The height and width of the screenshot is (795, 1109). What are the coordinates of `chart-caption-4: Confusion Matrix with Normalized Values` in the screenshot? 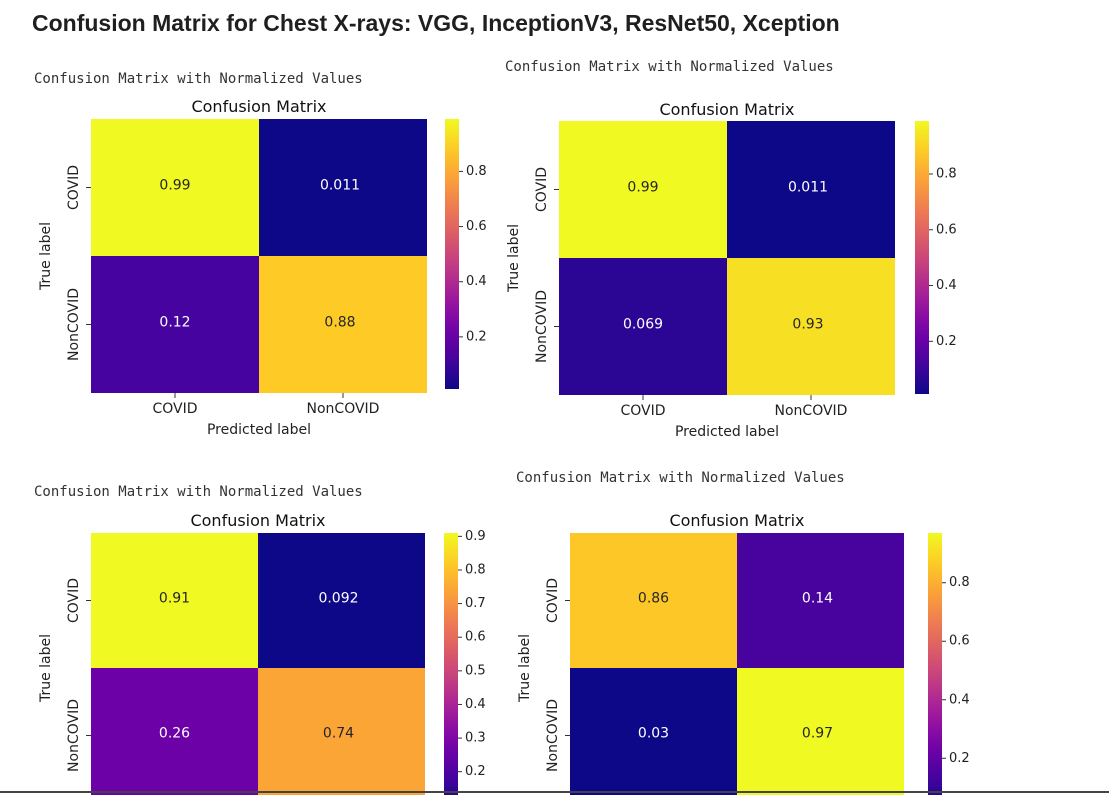 It's located at (680, 478).